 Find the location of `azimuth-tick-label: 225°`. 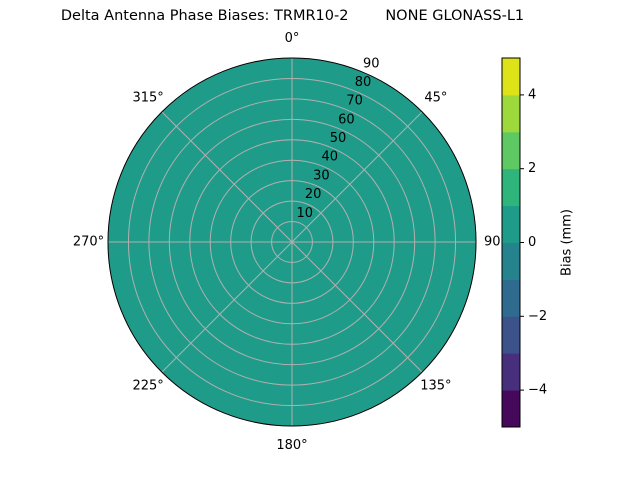

azimuth-tick-label: 225° is located at coordinates (147, 385).